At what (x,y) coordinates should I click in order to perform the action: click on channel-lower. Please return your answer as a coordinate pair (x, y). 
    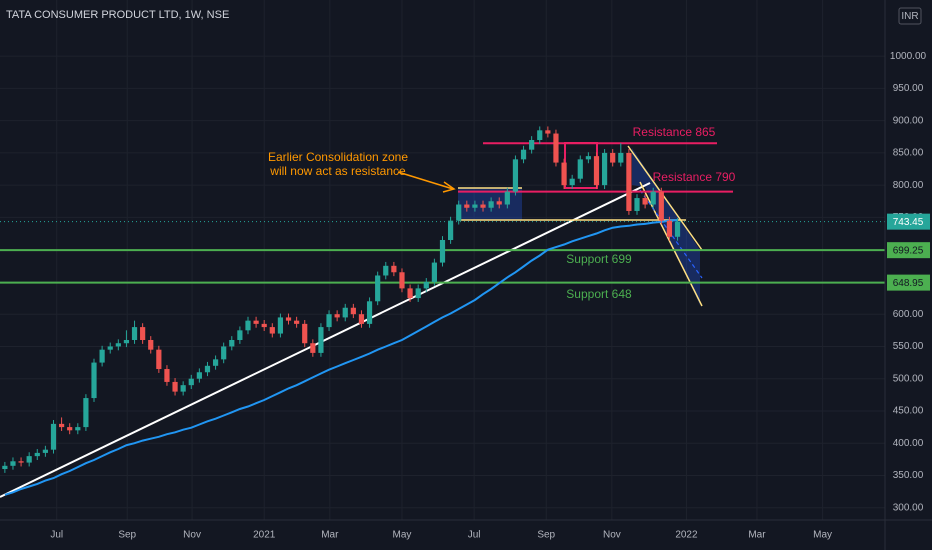
    Looking at the image, I should click on (671, 244).